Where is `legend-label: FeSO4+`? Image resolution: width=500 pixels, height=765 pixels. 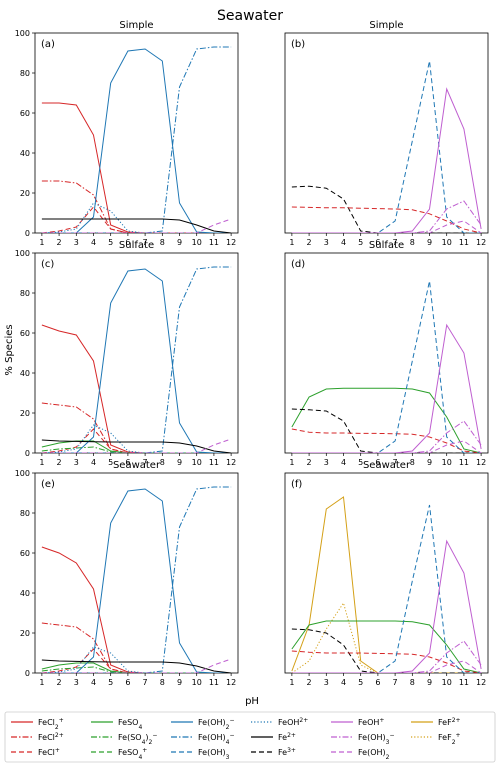
legend-label: FeSO4+ is located at coordinates (132, 754).